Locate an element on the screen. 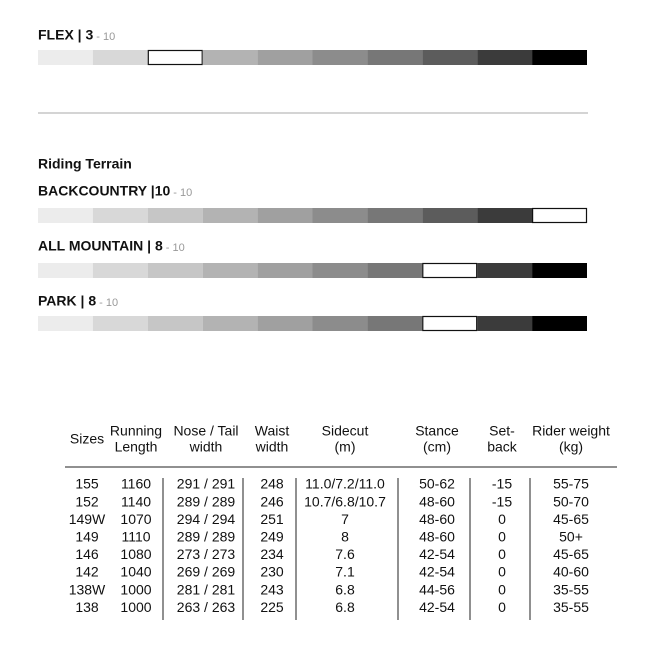 The width and height of the screenshot is (650, 650). rating-label: ALL MOUNTAIN | 8 is located at coordinates (100, 246).